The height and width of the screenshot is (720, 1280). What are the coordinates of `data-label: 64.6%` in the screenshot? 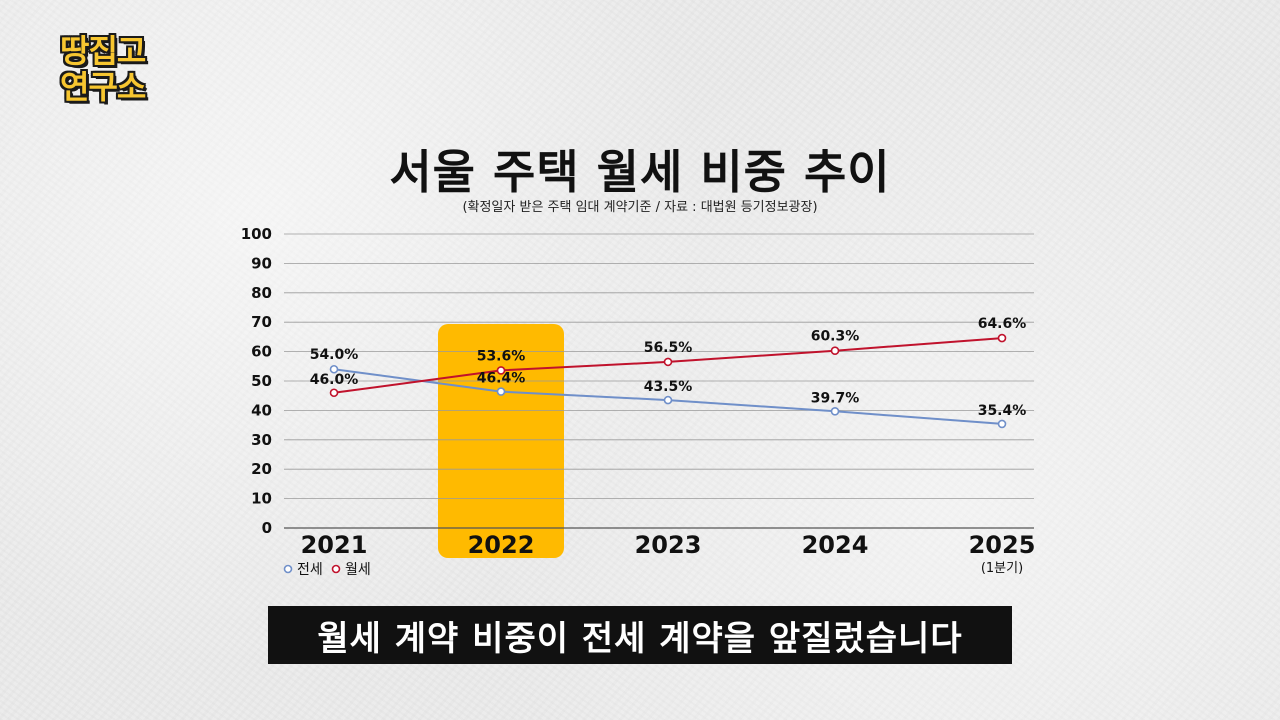 It's located at (1002, 324).